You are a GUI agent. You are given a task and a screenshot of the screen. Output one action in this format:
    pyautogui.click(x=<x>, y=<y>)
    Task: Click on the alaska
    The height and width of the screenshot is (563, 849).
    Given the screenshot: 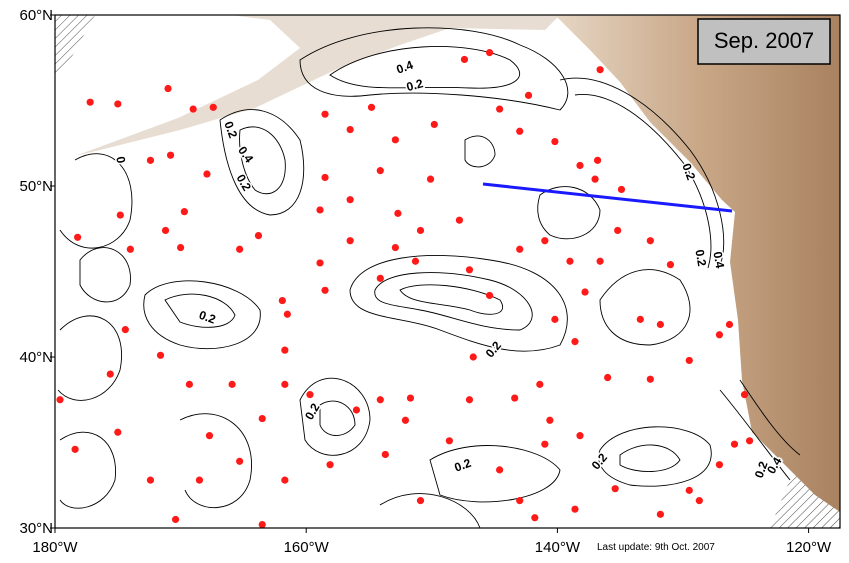 What is the action you would take?
    pyautogui.click(x=317, y=85)
    